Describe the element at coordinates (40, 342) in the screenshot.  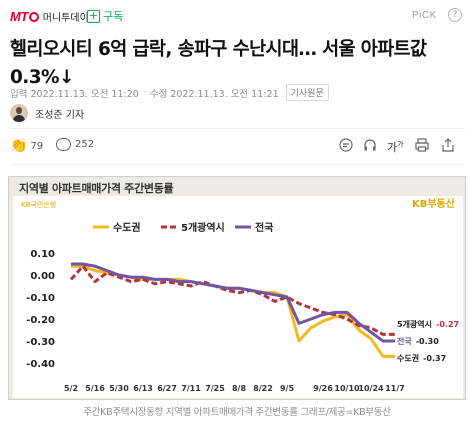
I see `y-tick-label: -0.30` at that location.